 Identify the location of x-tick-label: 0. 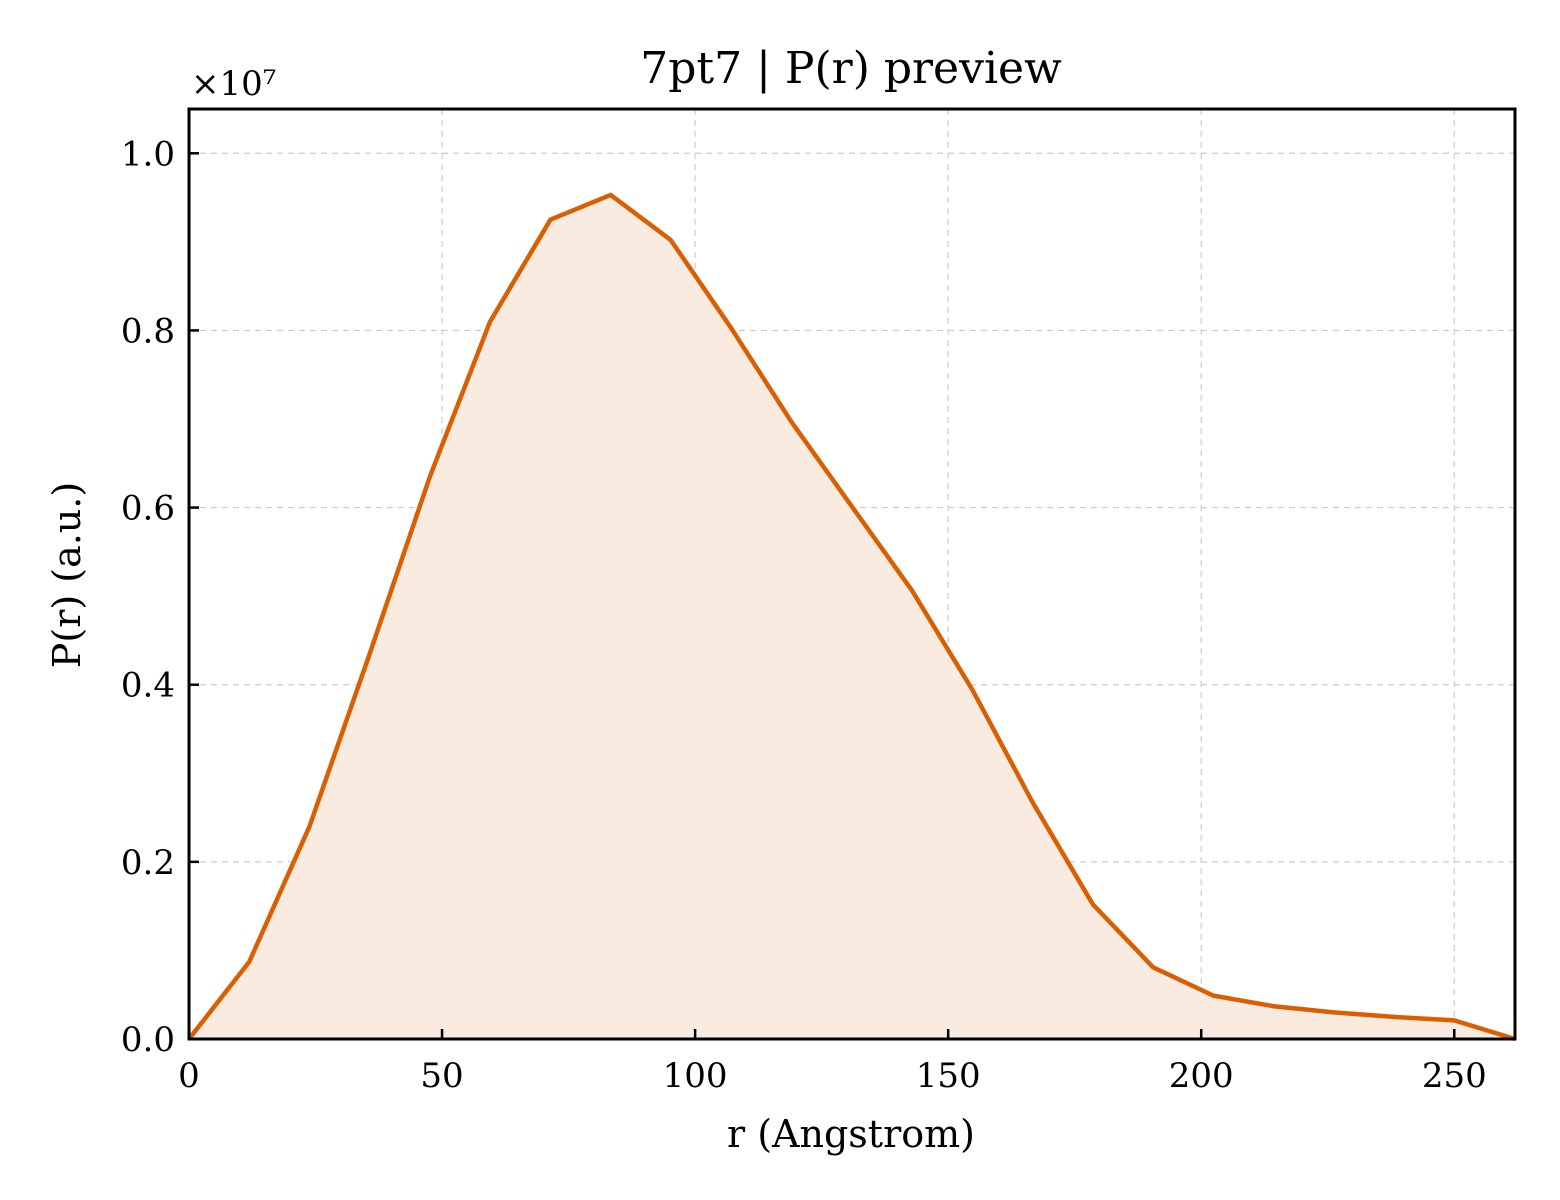
(189, 1076).